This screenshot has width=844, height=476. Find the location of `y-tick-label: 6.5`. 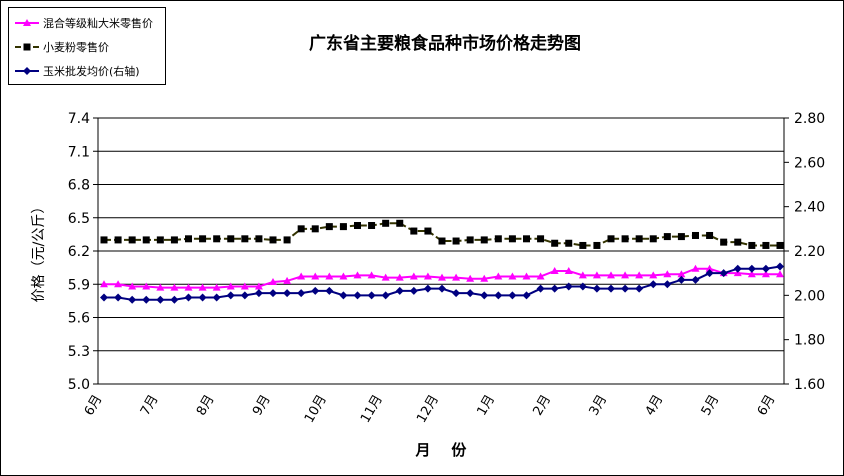

y-tick-label: 6.5 is located at coordinates (79, 219).